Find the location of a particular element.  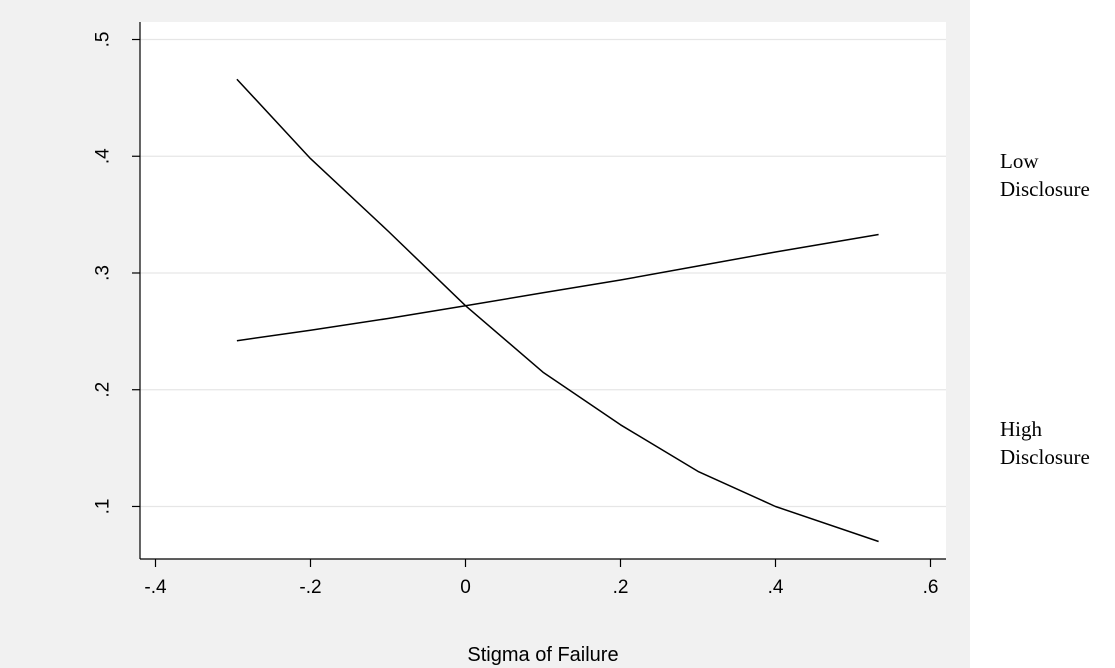

y-tick-label-0: .1 is located at coordinates (103, 507).